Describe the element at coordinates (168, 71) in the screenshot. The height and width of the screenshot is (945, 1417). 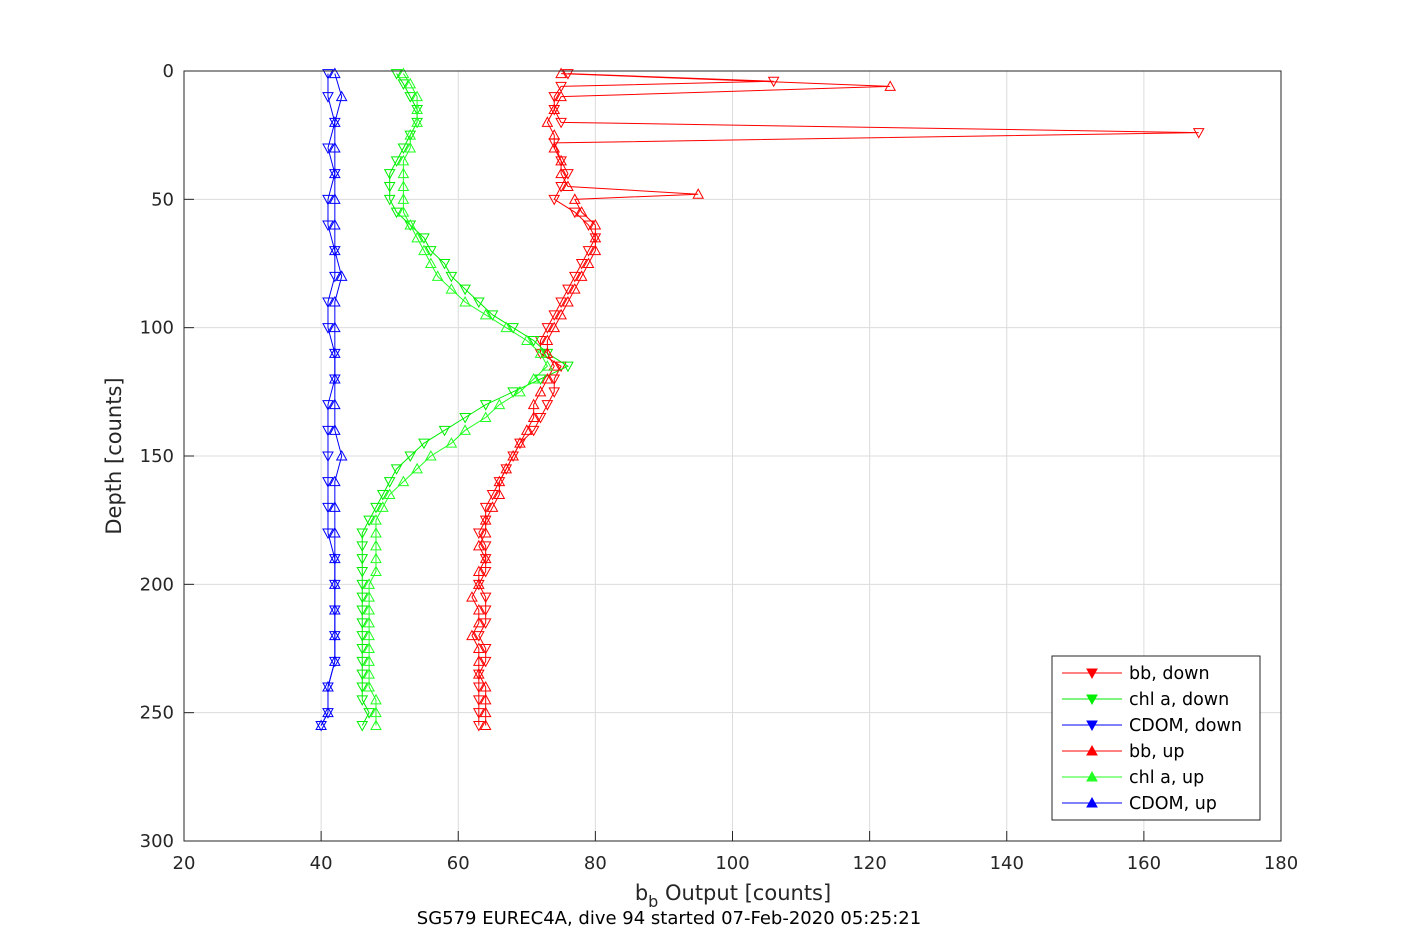
I see `y-tick-label: 0` at that location.